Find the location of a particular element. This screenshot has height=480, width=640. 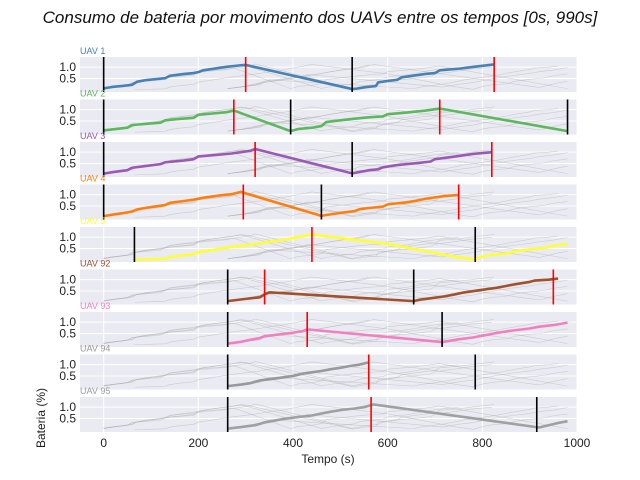

x-tick-label: 200 is located at coordinates (198, 443).